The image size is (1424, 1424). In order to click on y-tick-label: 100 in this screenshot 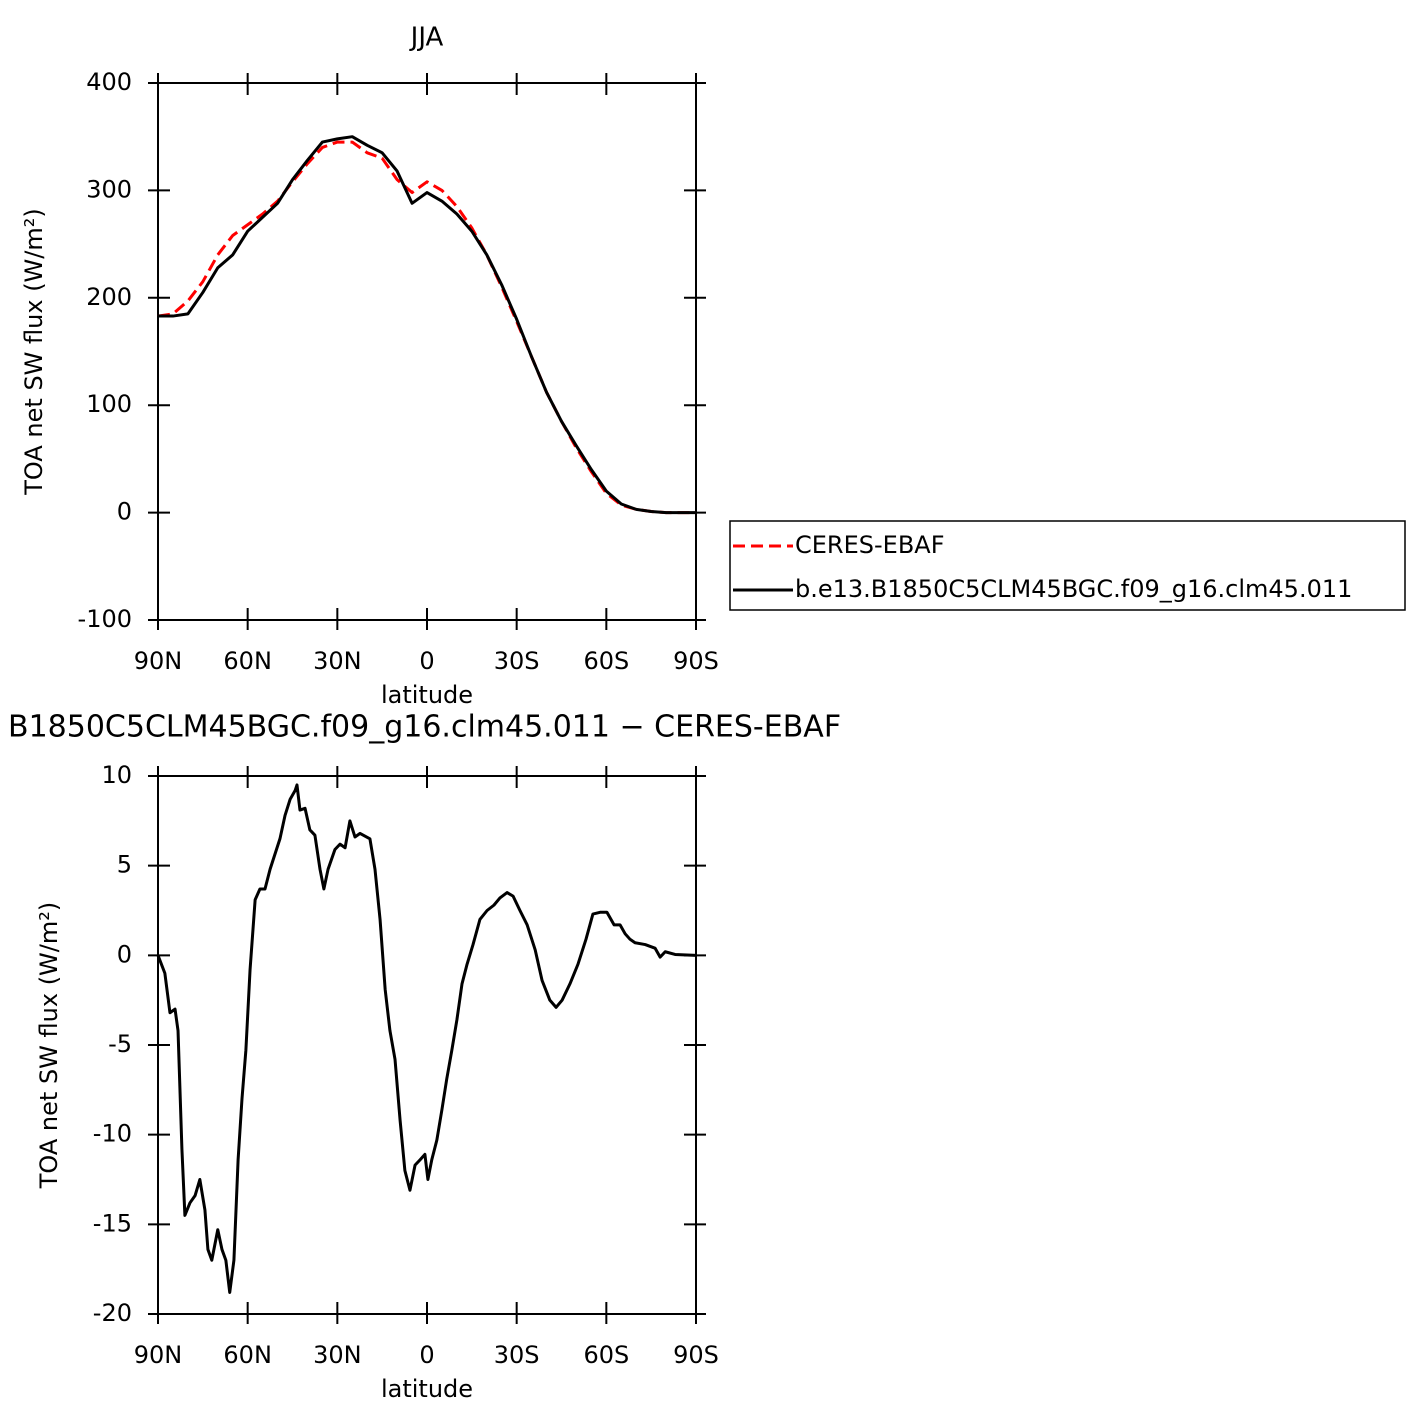, I will do `click(109, 404)`.